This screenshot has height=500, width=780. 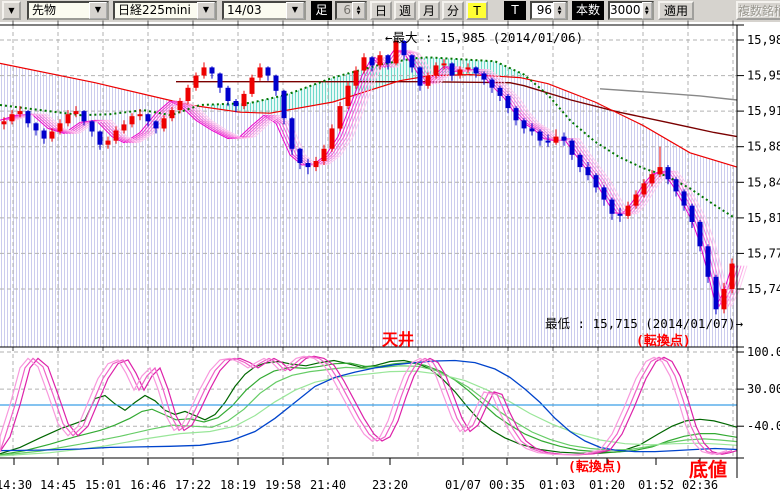 What do you see at coordinates (676, 10) in the screenshot?
I see `apply-button: 適用` at bounding box center [676, 10].